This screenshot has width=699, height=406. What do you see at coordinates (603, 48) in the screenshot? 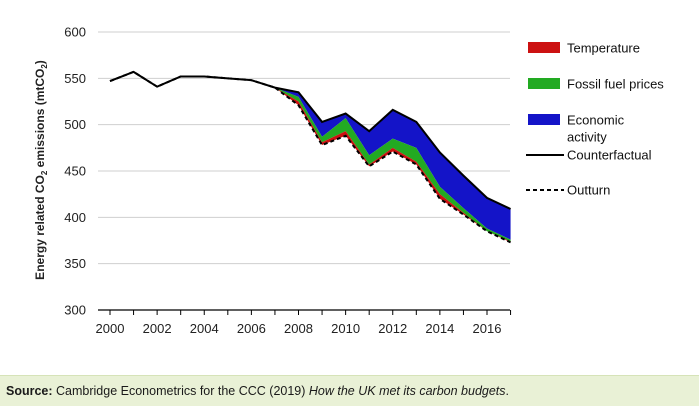
I see `legend-label: Temperature` at bounding box center [603, 48].